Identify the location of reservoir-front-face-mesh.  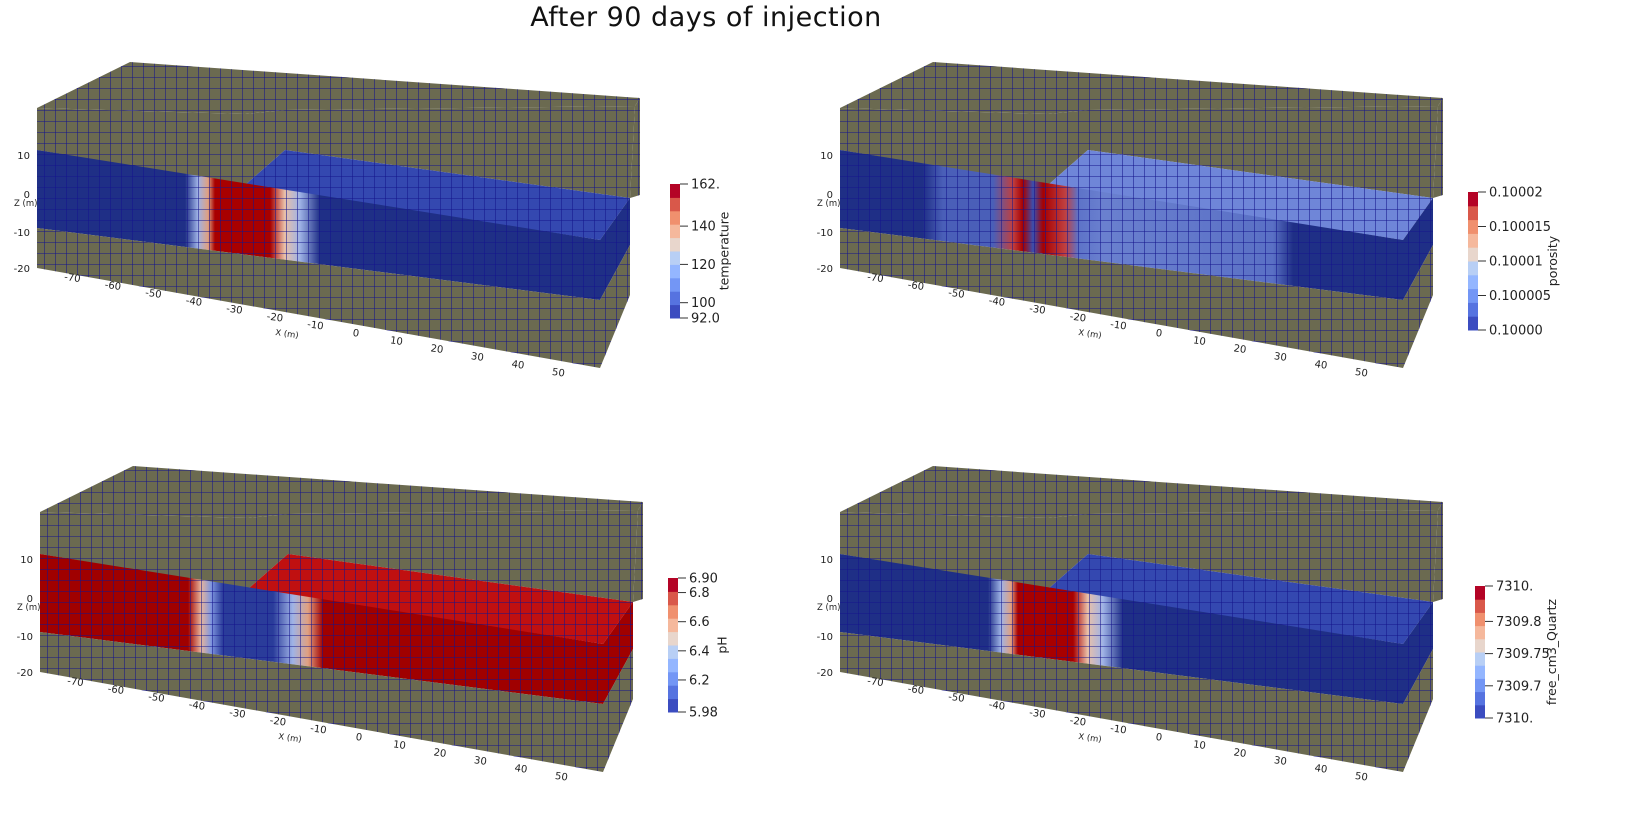
(1121, 225).